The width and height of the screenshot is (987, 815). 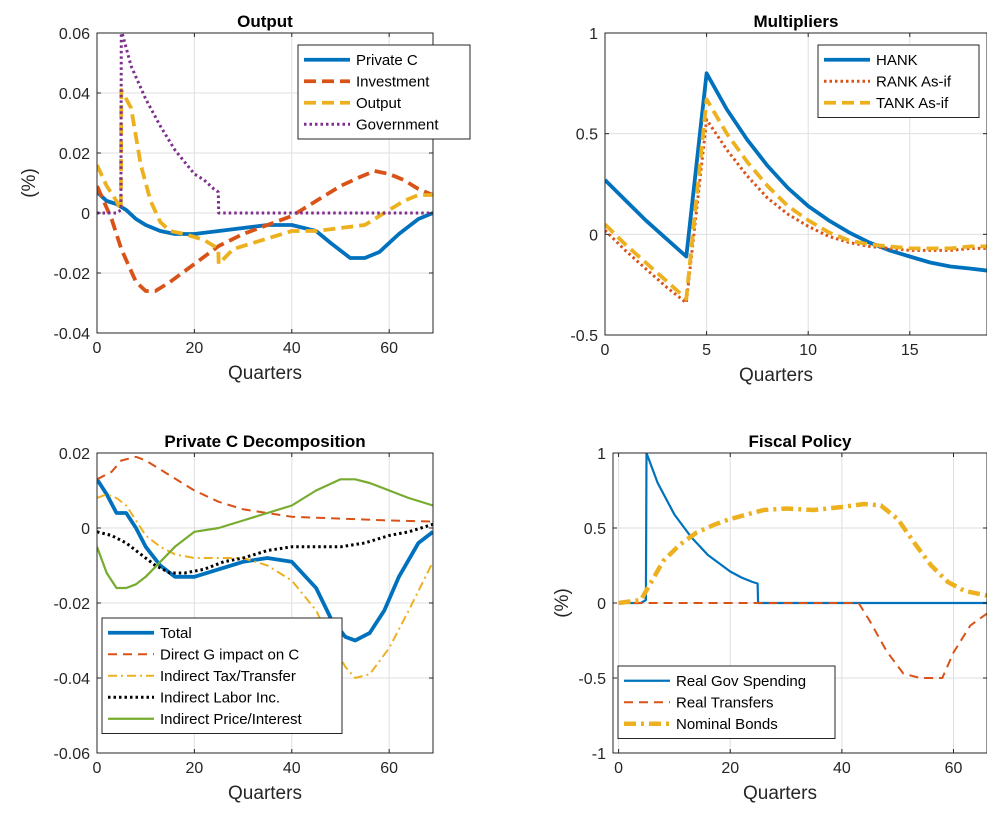 What do you see at coordinates (599, 754) in the screenshot?
I see `y-tick-label: -1` at bounding box center [599, 754].